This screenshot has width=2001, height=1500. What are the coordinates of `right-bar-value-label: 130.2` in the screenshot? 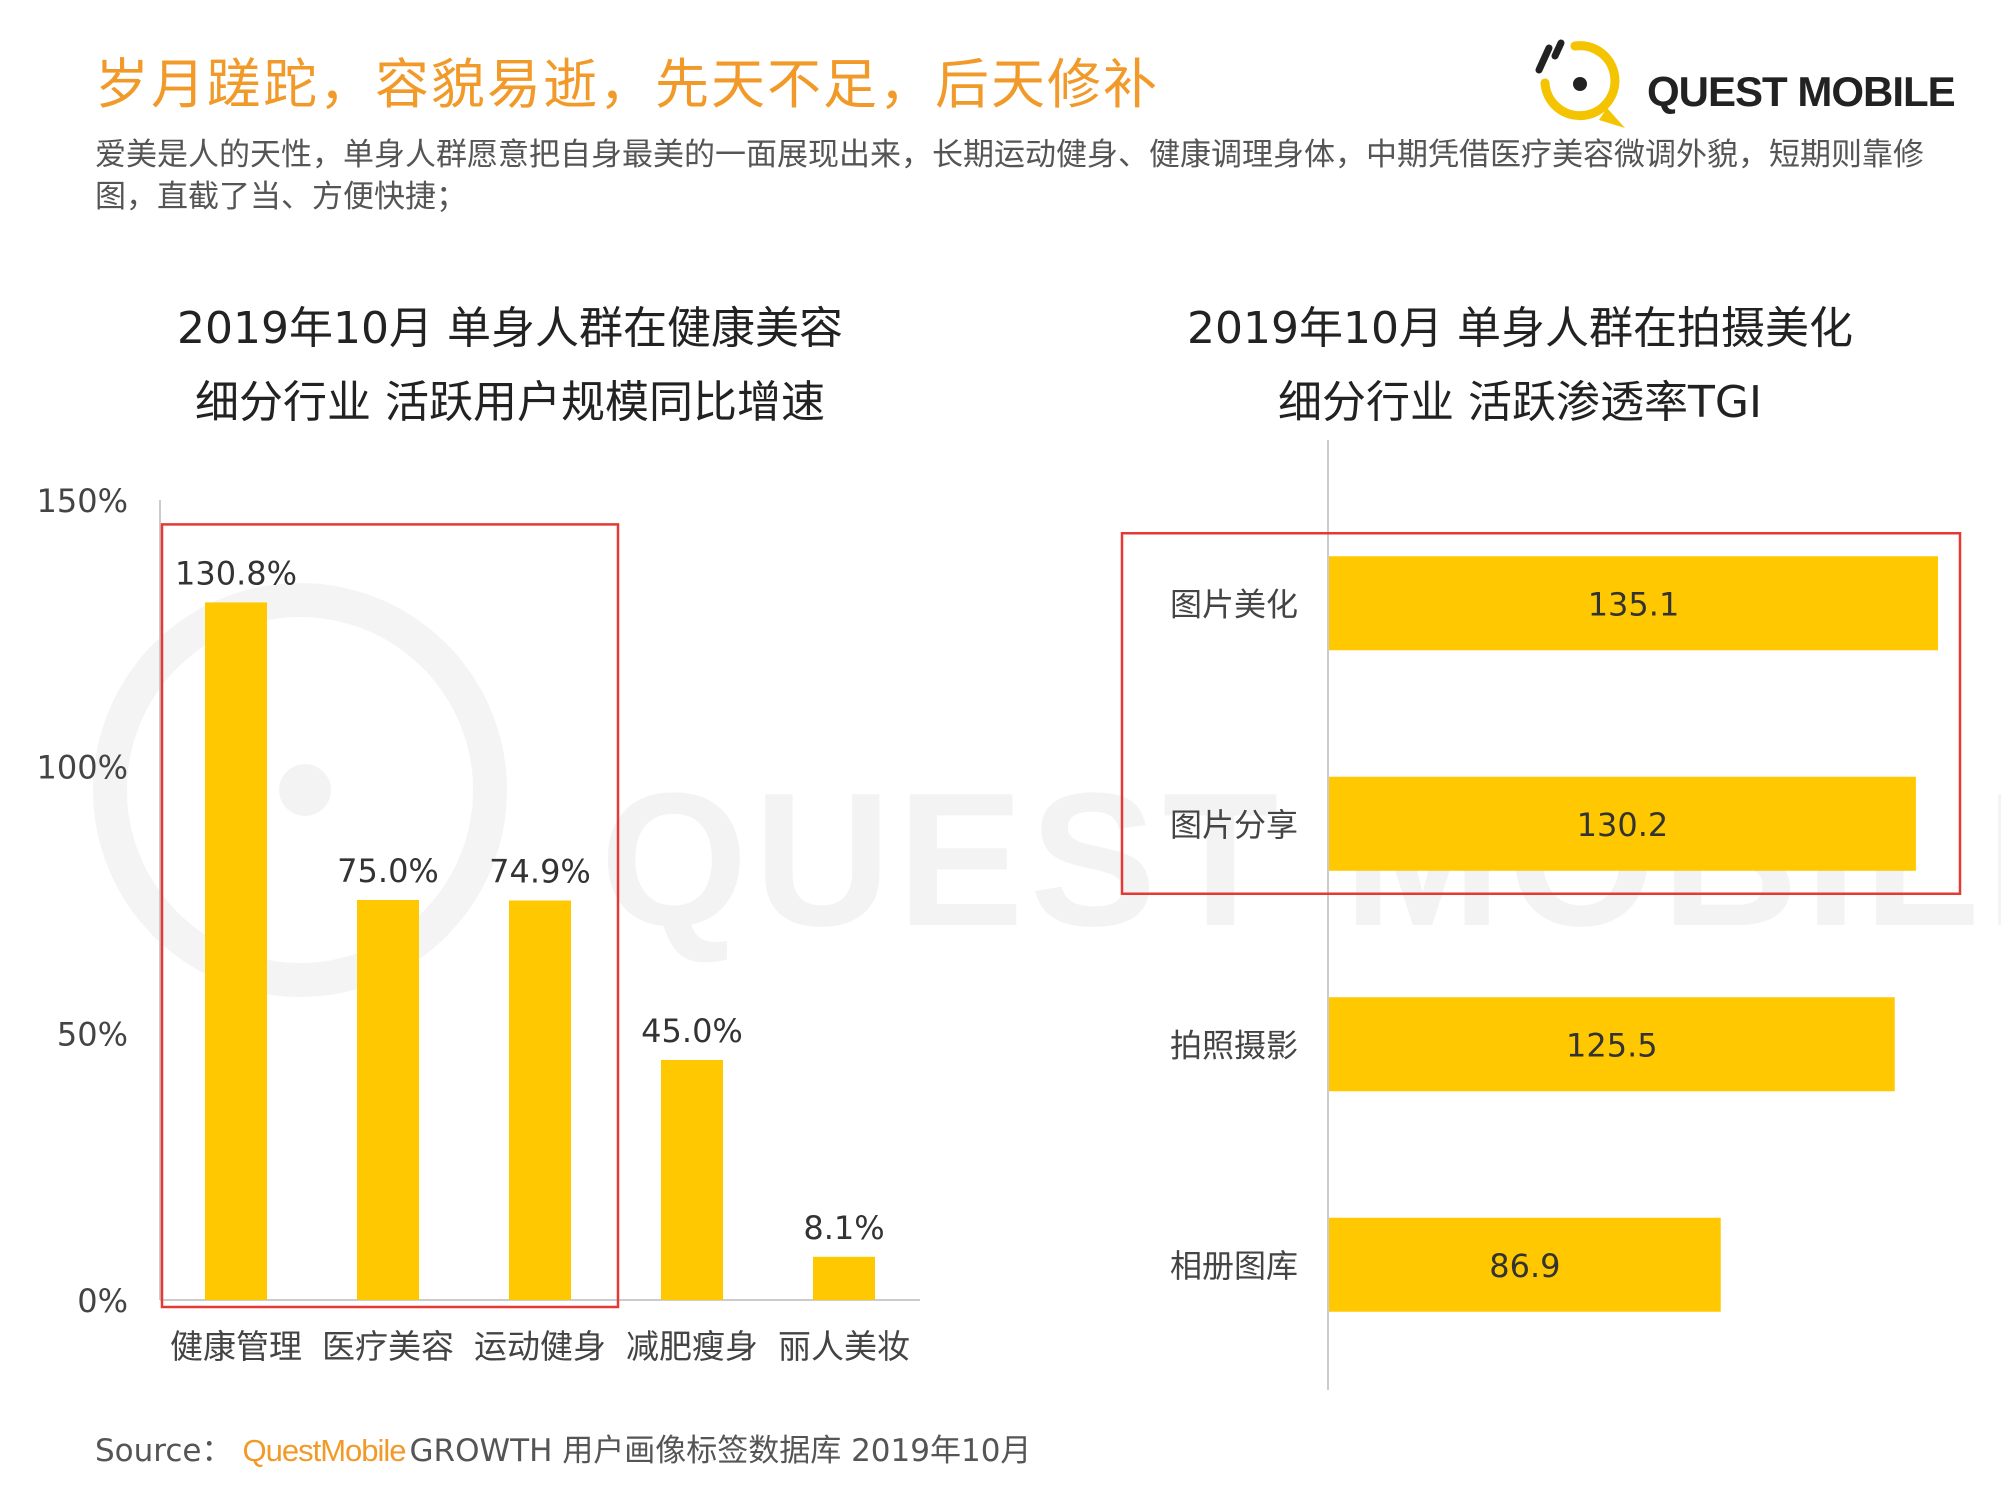 It's located at (1623, 825).